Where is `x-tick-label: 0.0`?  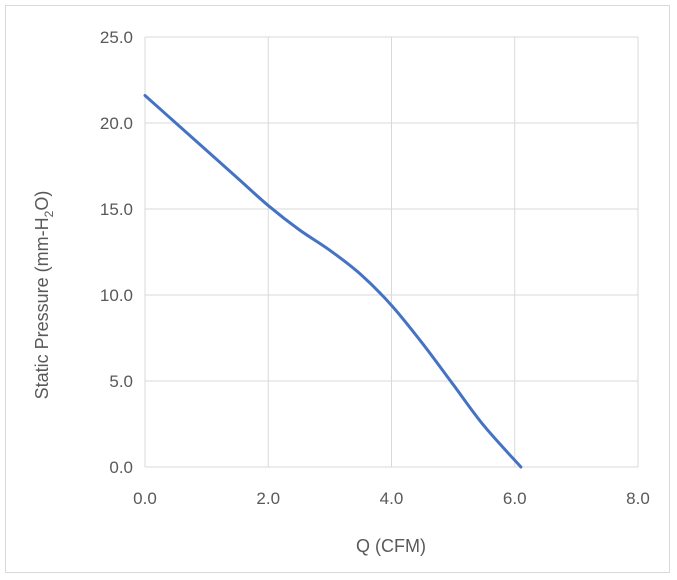
x-tick-label: 0.0 is located at coordinates (145, 498).